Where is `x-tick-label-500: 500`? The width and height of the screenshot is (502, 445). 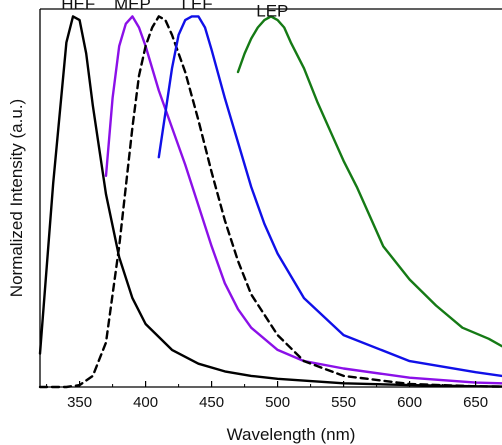
x-tick-label-500: 500 is located at coordinates (277, 402).